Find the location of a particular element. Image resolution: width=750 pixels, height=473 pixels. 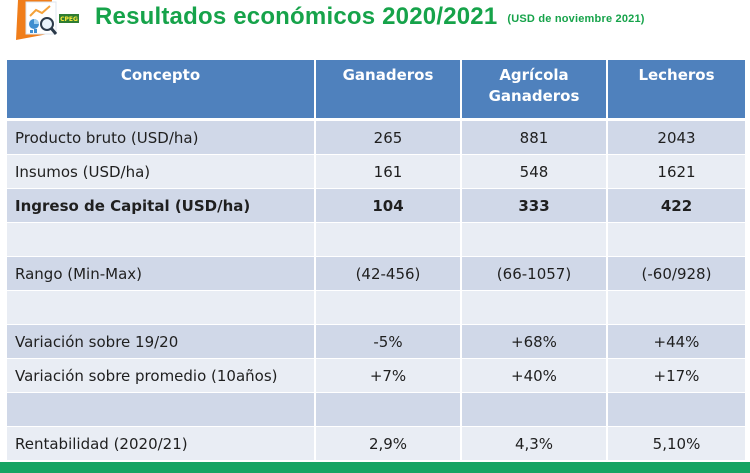

cell-lecheros: +44% is located at coordinates (676, 341).